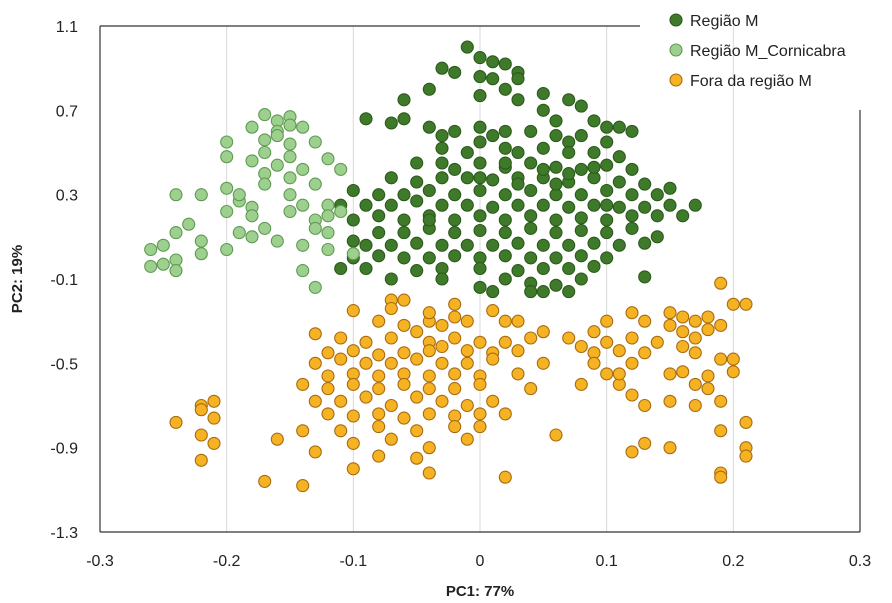 The width and height of the screenshot is (892, 603). Describe the element at coordinates (751, 81) in the screenshot. I see `legend-label: Fora da região M` at that location.